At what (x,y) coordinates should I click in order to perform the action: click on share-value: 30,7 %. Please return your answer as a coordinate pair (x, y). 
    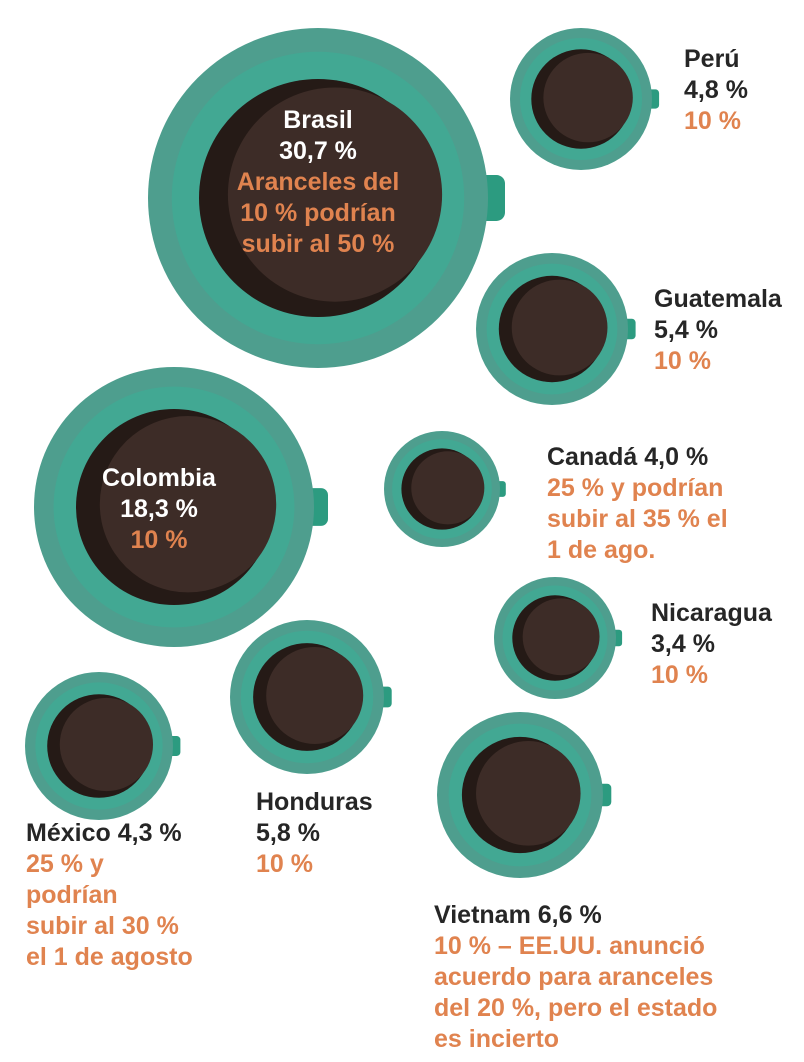
    Looking at the image, I should click on (318, 151).